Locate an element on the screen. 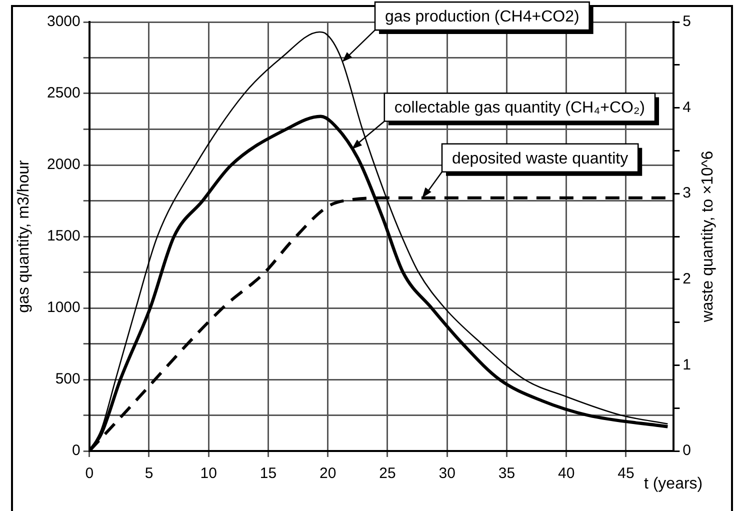 The width and height of the screenshot is (736, 511). y2-axis-title: waste quantity, to ×10^6 is located at coordinates (707, 237).